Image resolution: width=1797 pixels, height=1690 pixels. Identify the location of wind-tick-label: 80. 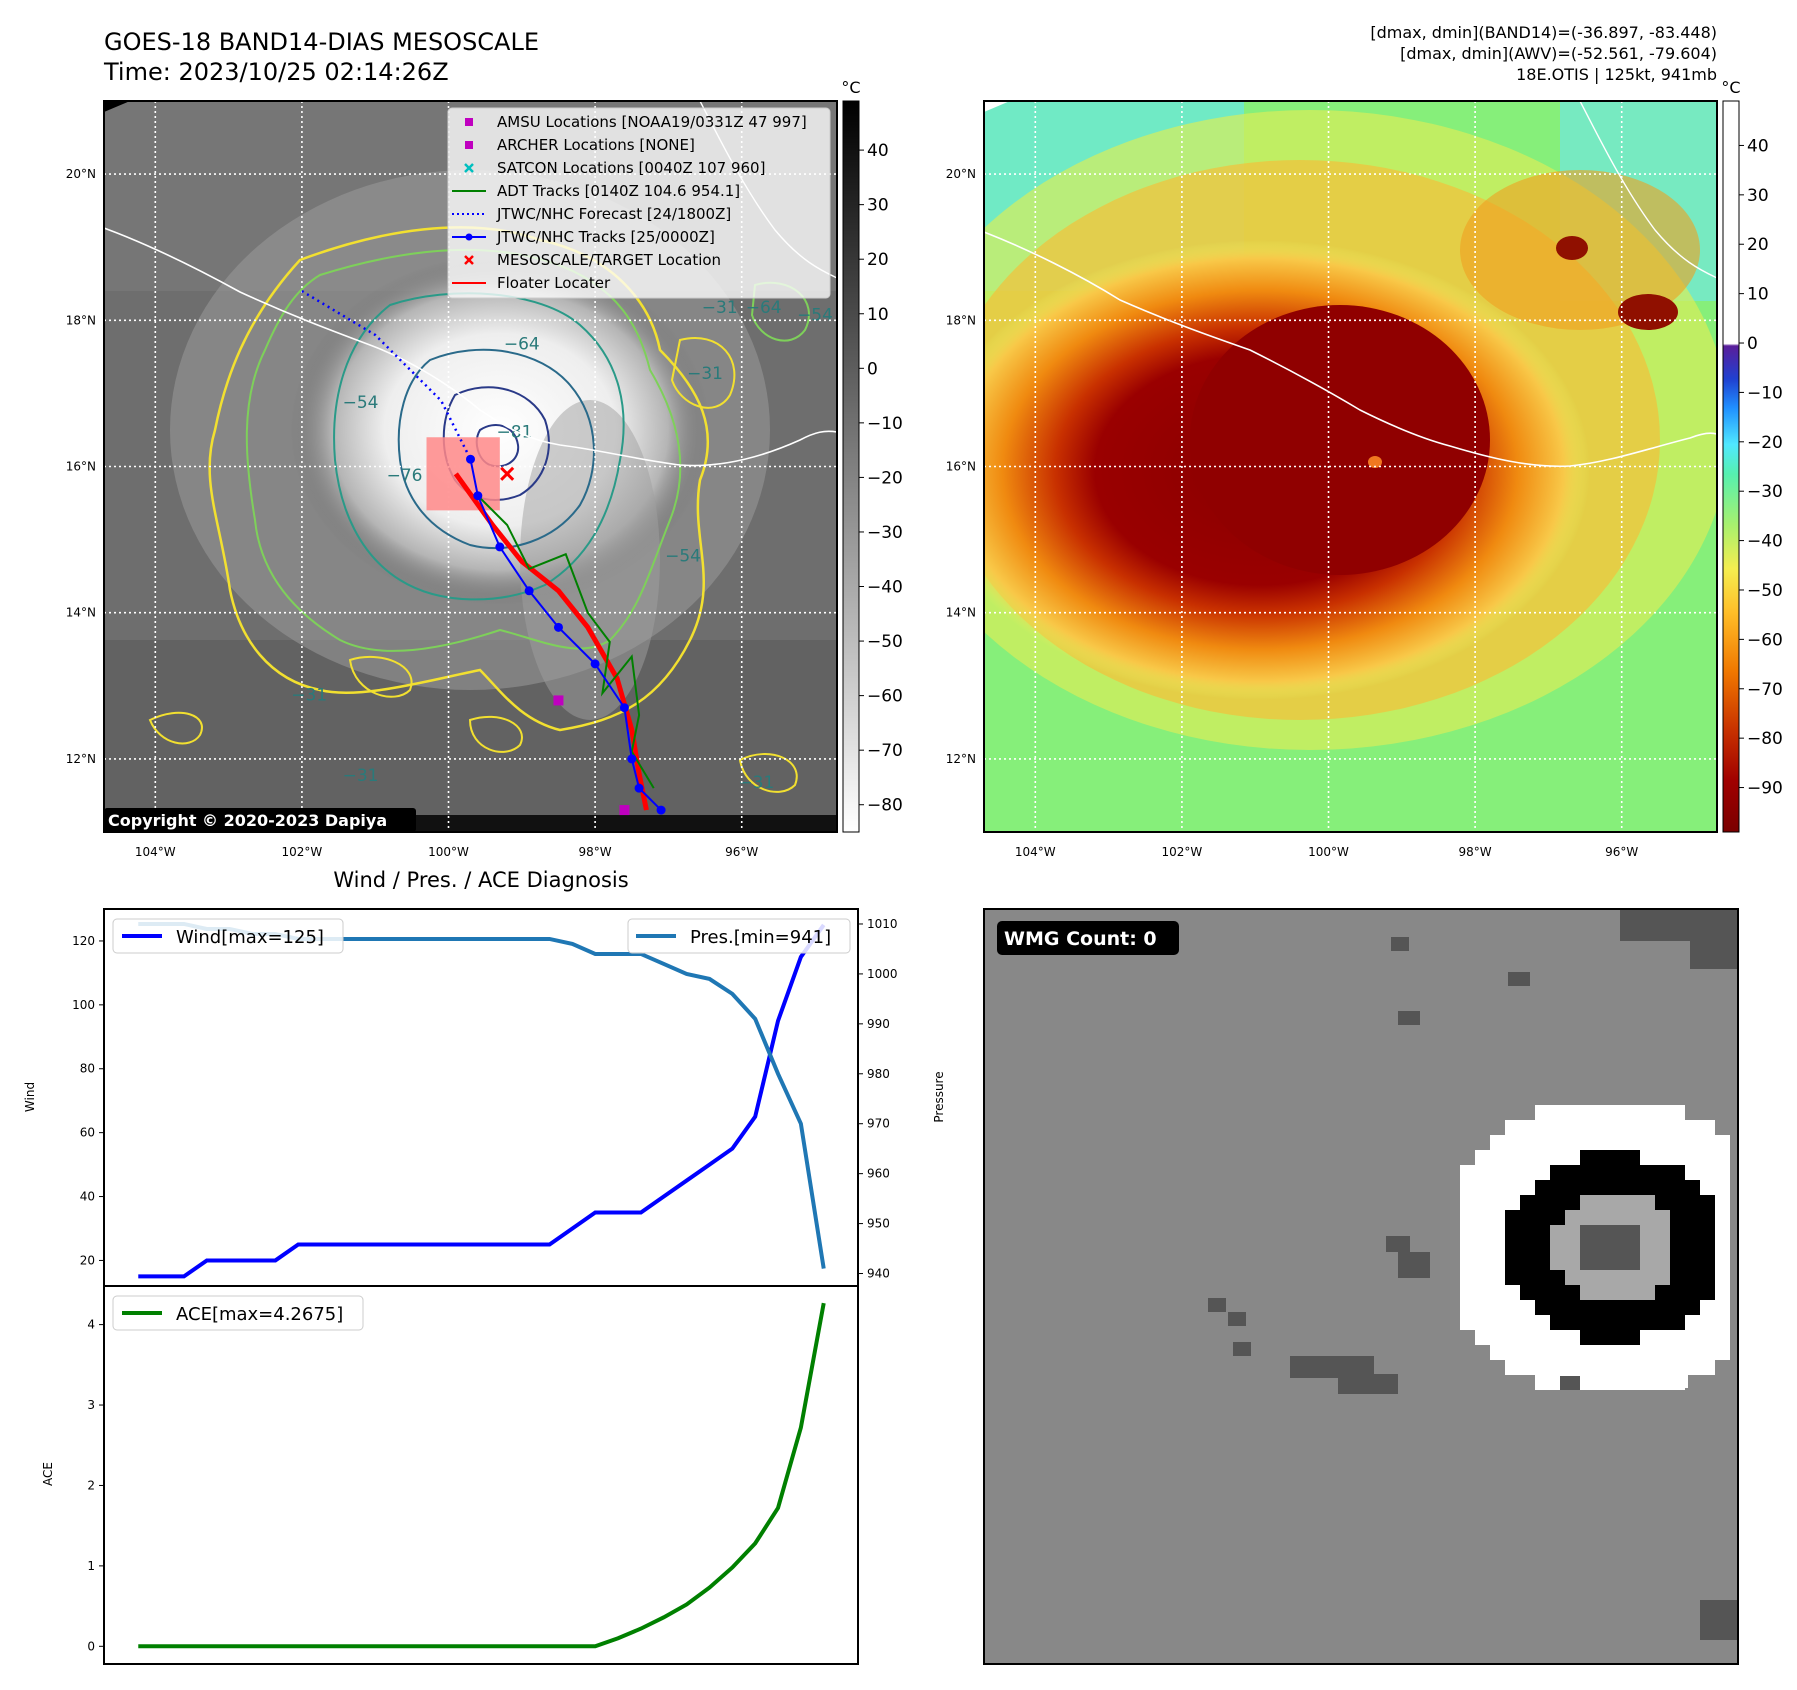
(87, 1069).